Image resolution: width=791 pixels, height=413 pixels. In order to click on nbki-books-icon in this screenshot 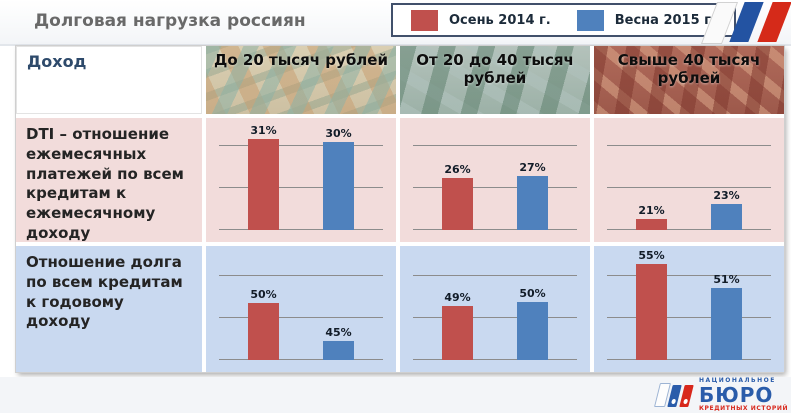, I will do `click(674, 395)`.